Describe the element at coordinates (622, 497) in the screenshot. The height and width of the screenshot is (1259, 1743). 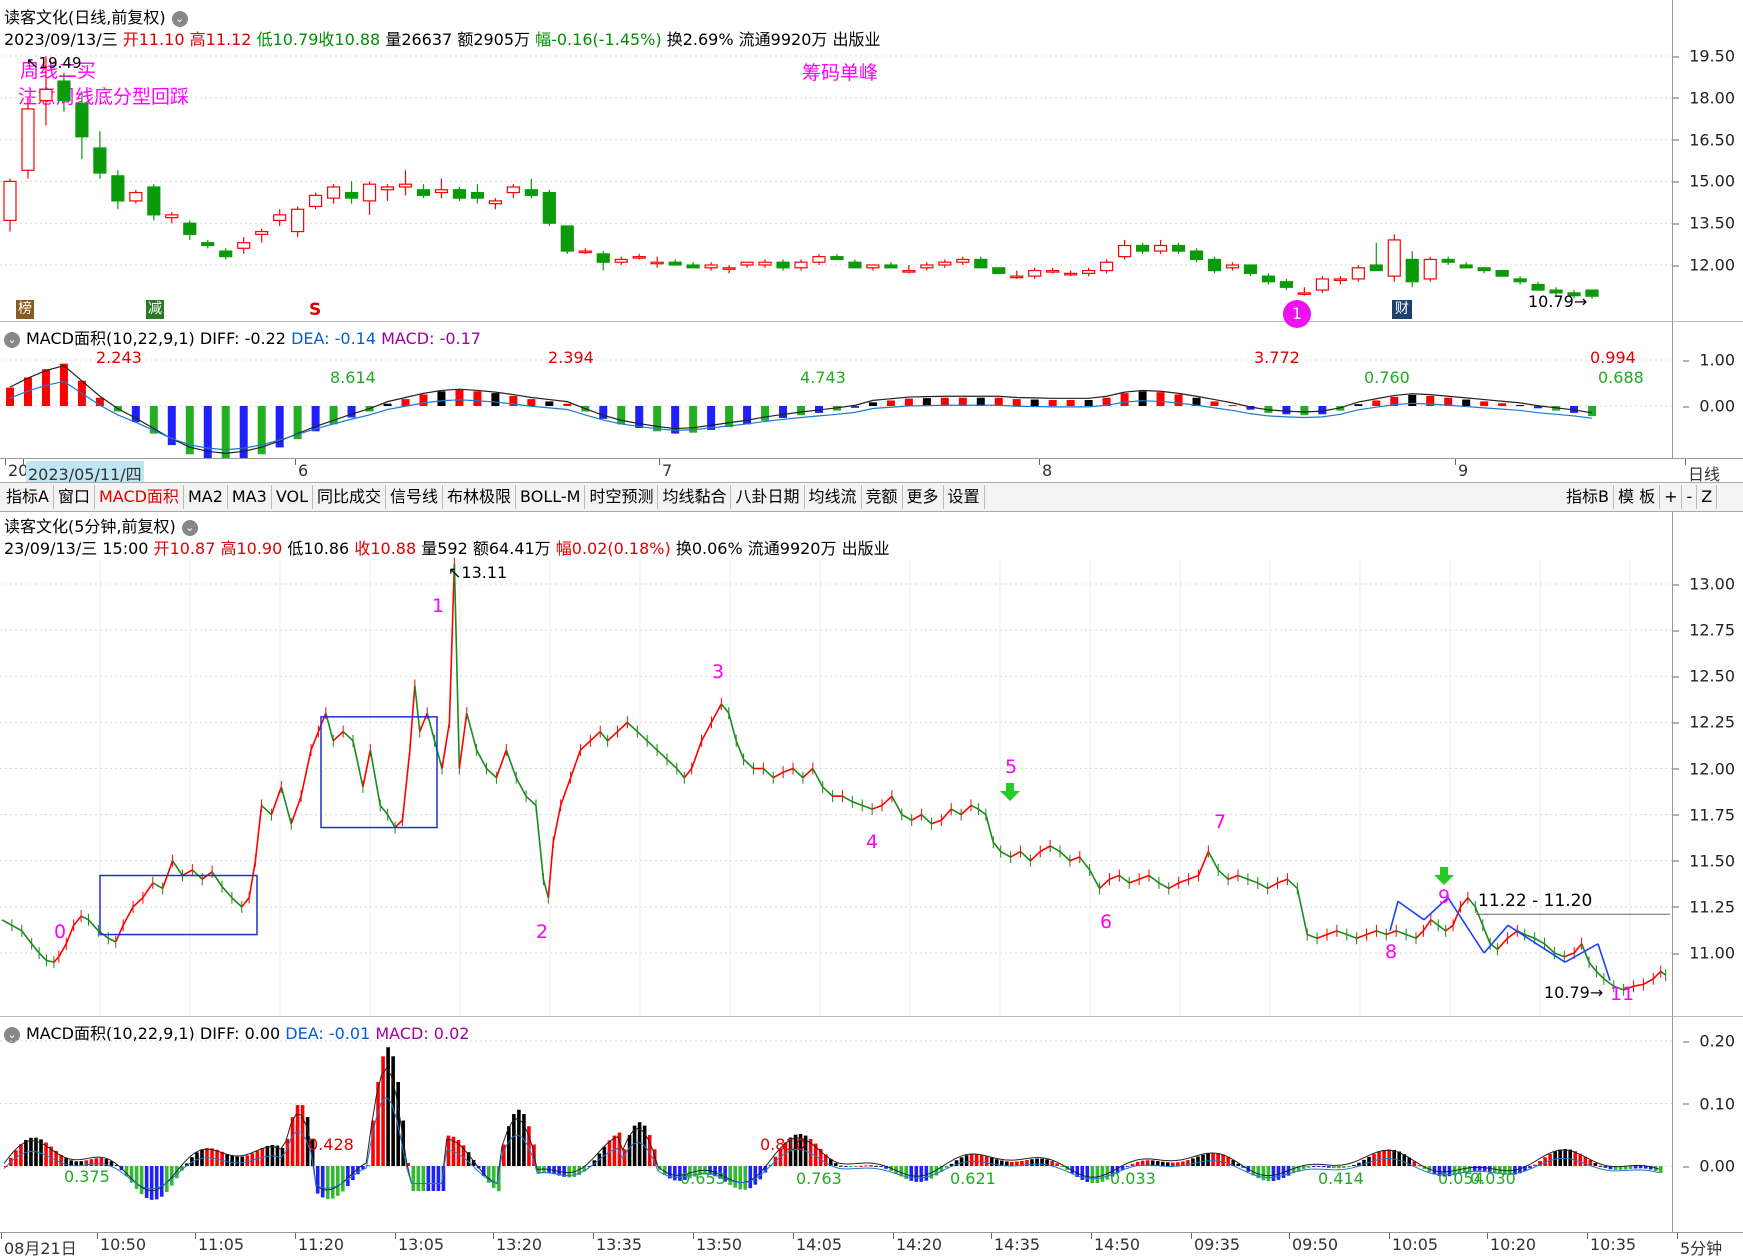
I see `toolbar-item-10: 时空预测` at that location.